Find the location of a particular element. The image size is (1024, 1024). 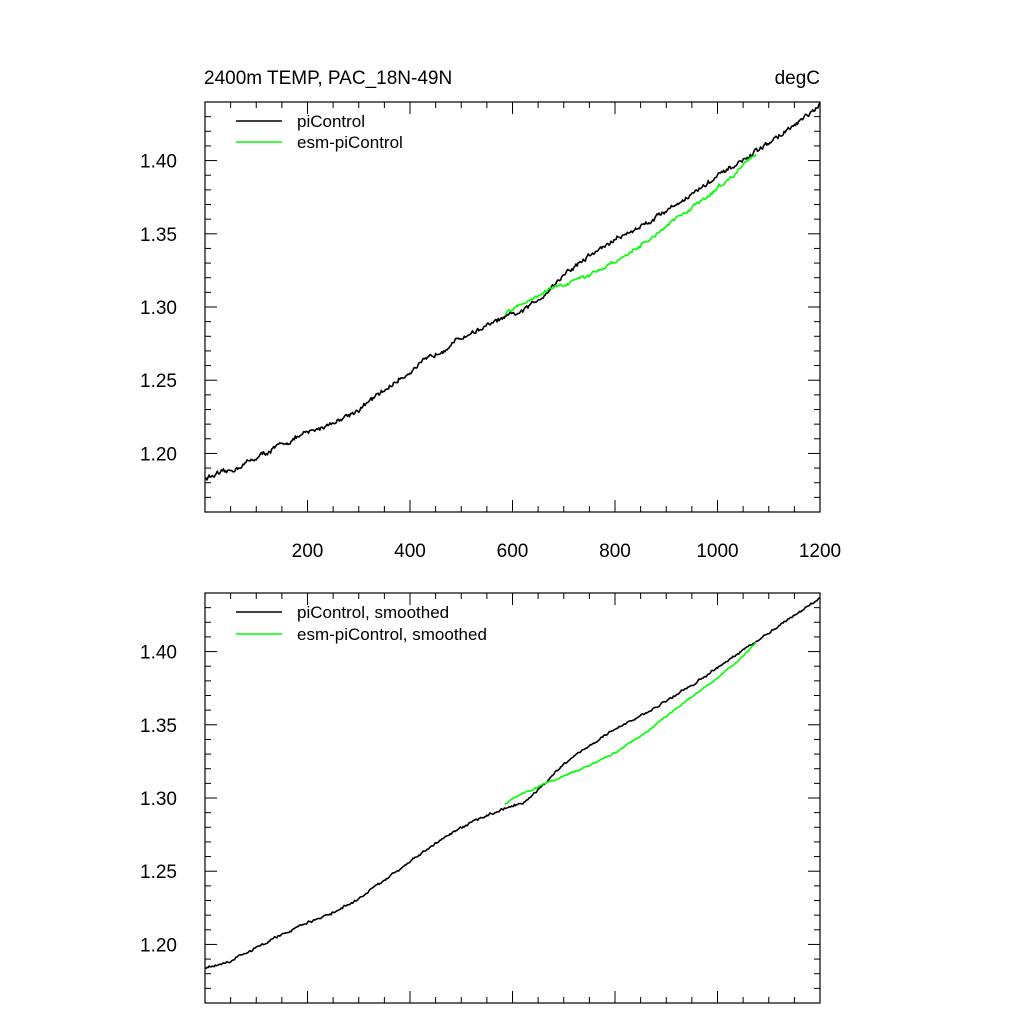

legend-label-picontrol-smoothed: piControl, smoothed is located at coordinates (373, 612).